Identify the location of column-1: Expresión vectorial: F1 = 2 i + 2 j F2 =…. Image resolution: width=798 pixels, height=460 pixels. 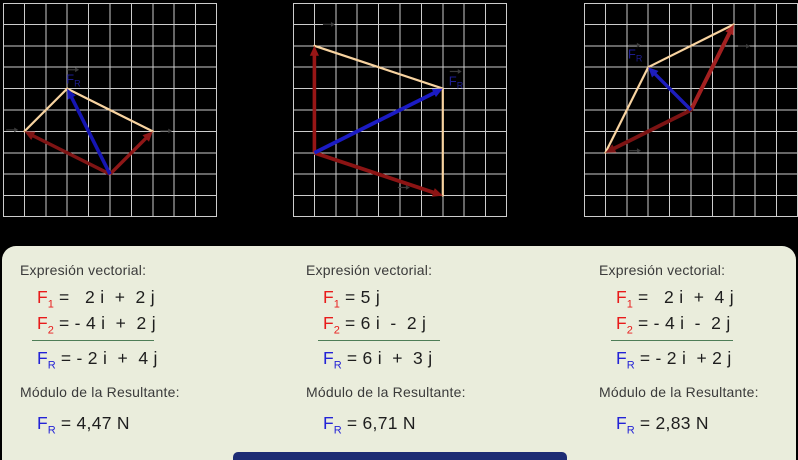
(145, 349).